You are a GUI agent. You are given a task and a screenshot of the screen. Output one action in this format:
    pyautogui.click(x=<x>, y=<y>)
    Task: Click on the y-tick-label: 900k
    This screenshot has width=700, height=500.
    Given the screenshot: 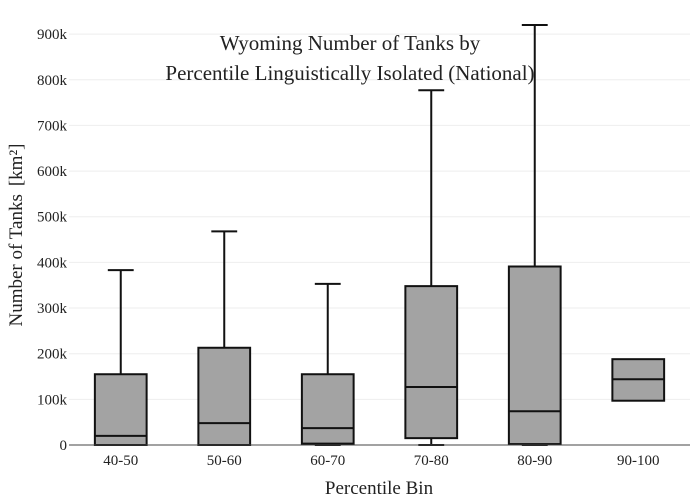 What is the action you would take?
    pyautogui.click(x=52, y=35)
    